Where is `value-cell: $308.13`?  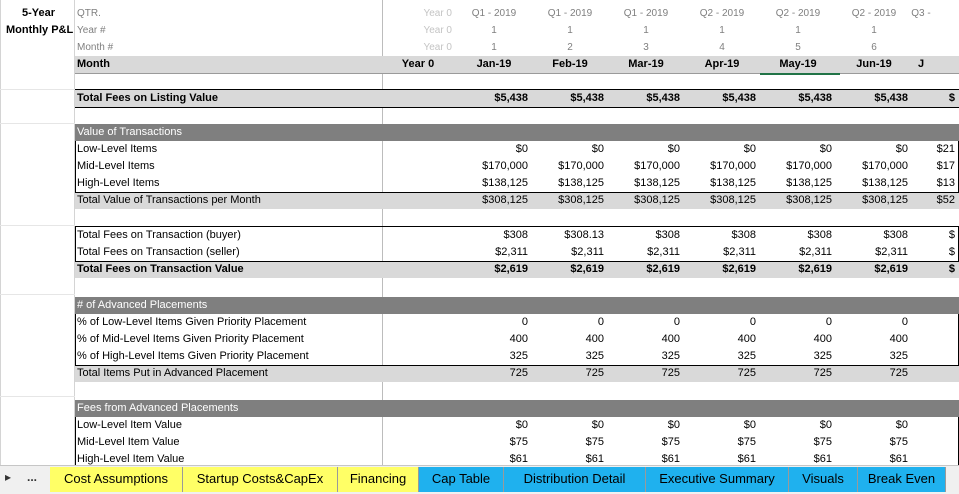
value-cell: $308.13 is located at coordinates (584, 235).